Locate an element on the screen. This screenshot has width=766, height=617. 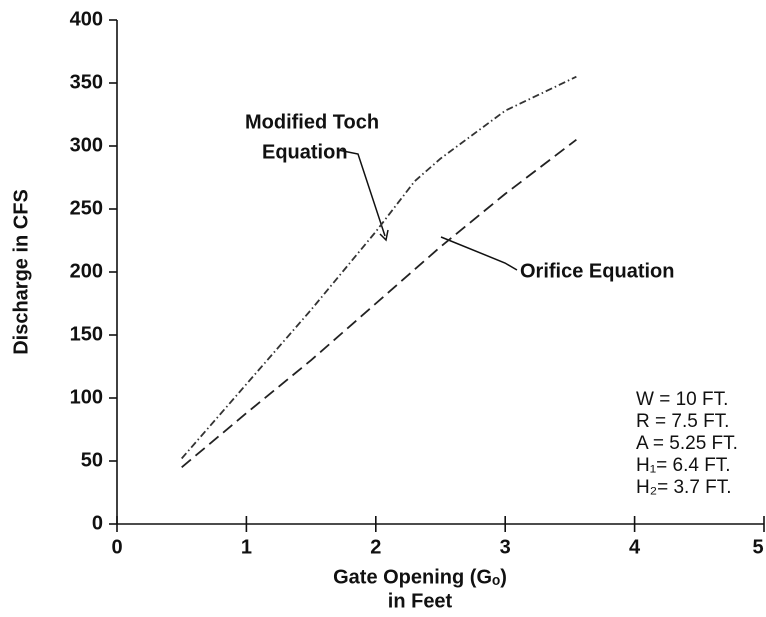
y-tick-label: 250 is located at coordinates (86, 208).